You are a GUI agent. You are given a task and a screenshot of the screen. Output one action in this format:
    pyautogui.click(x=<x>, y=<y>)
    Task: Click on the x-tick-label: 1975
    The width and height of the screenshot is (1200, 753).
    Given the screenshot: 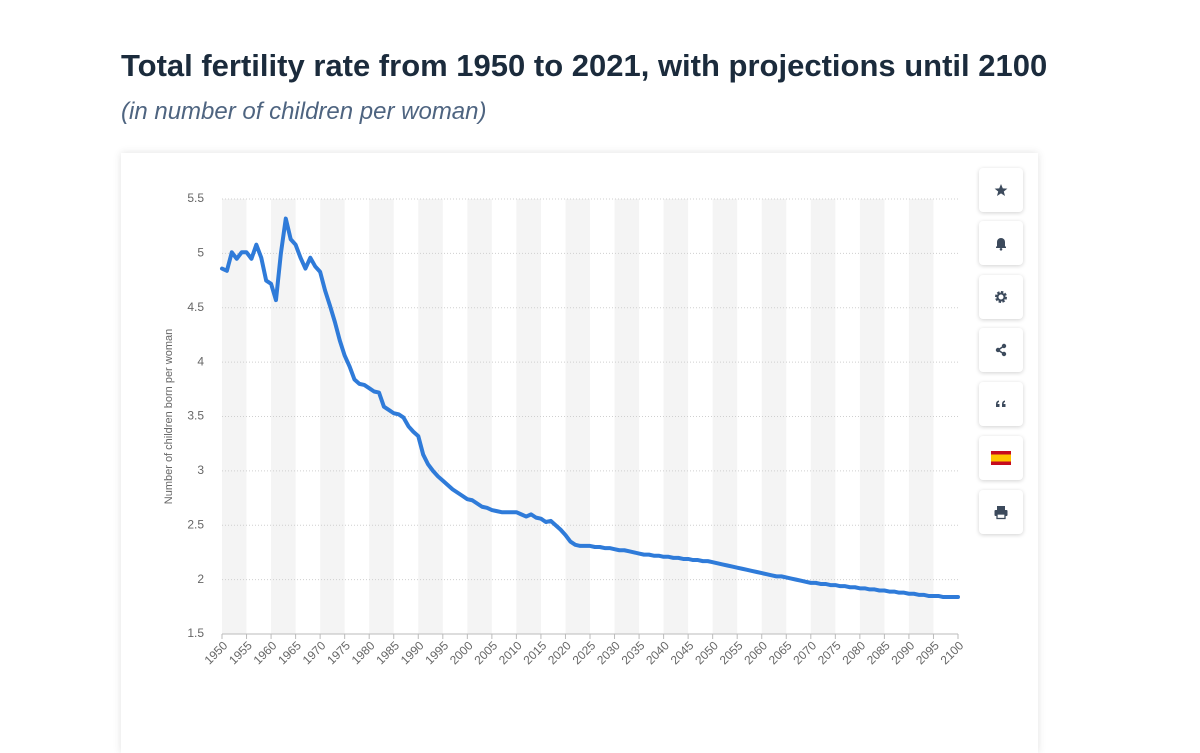 What is the action you would take?
    pyautogui.click(x=338, y=652)
    